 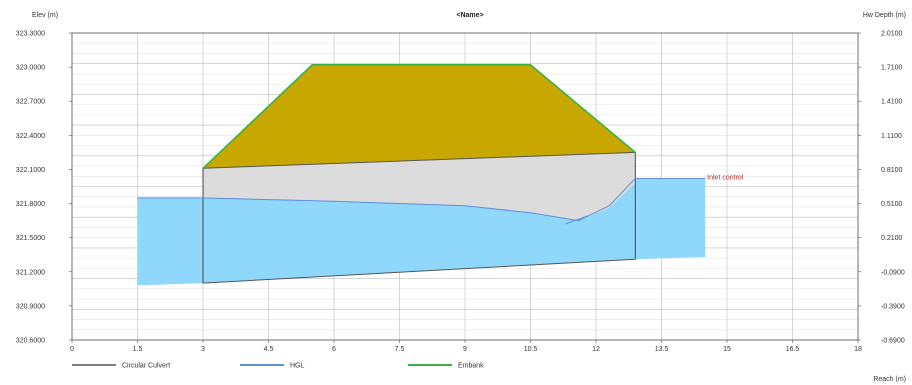 I want to click on y-right-axis-label: Hw Depth (m), so click(x=884, y=15).